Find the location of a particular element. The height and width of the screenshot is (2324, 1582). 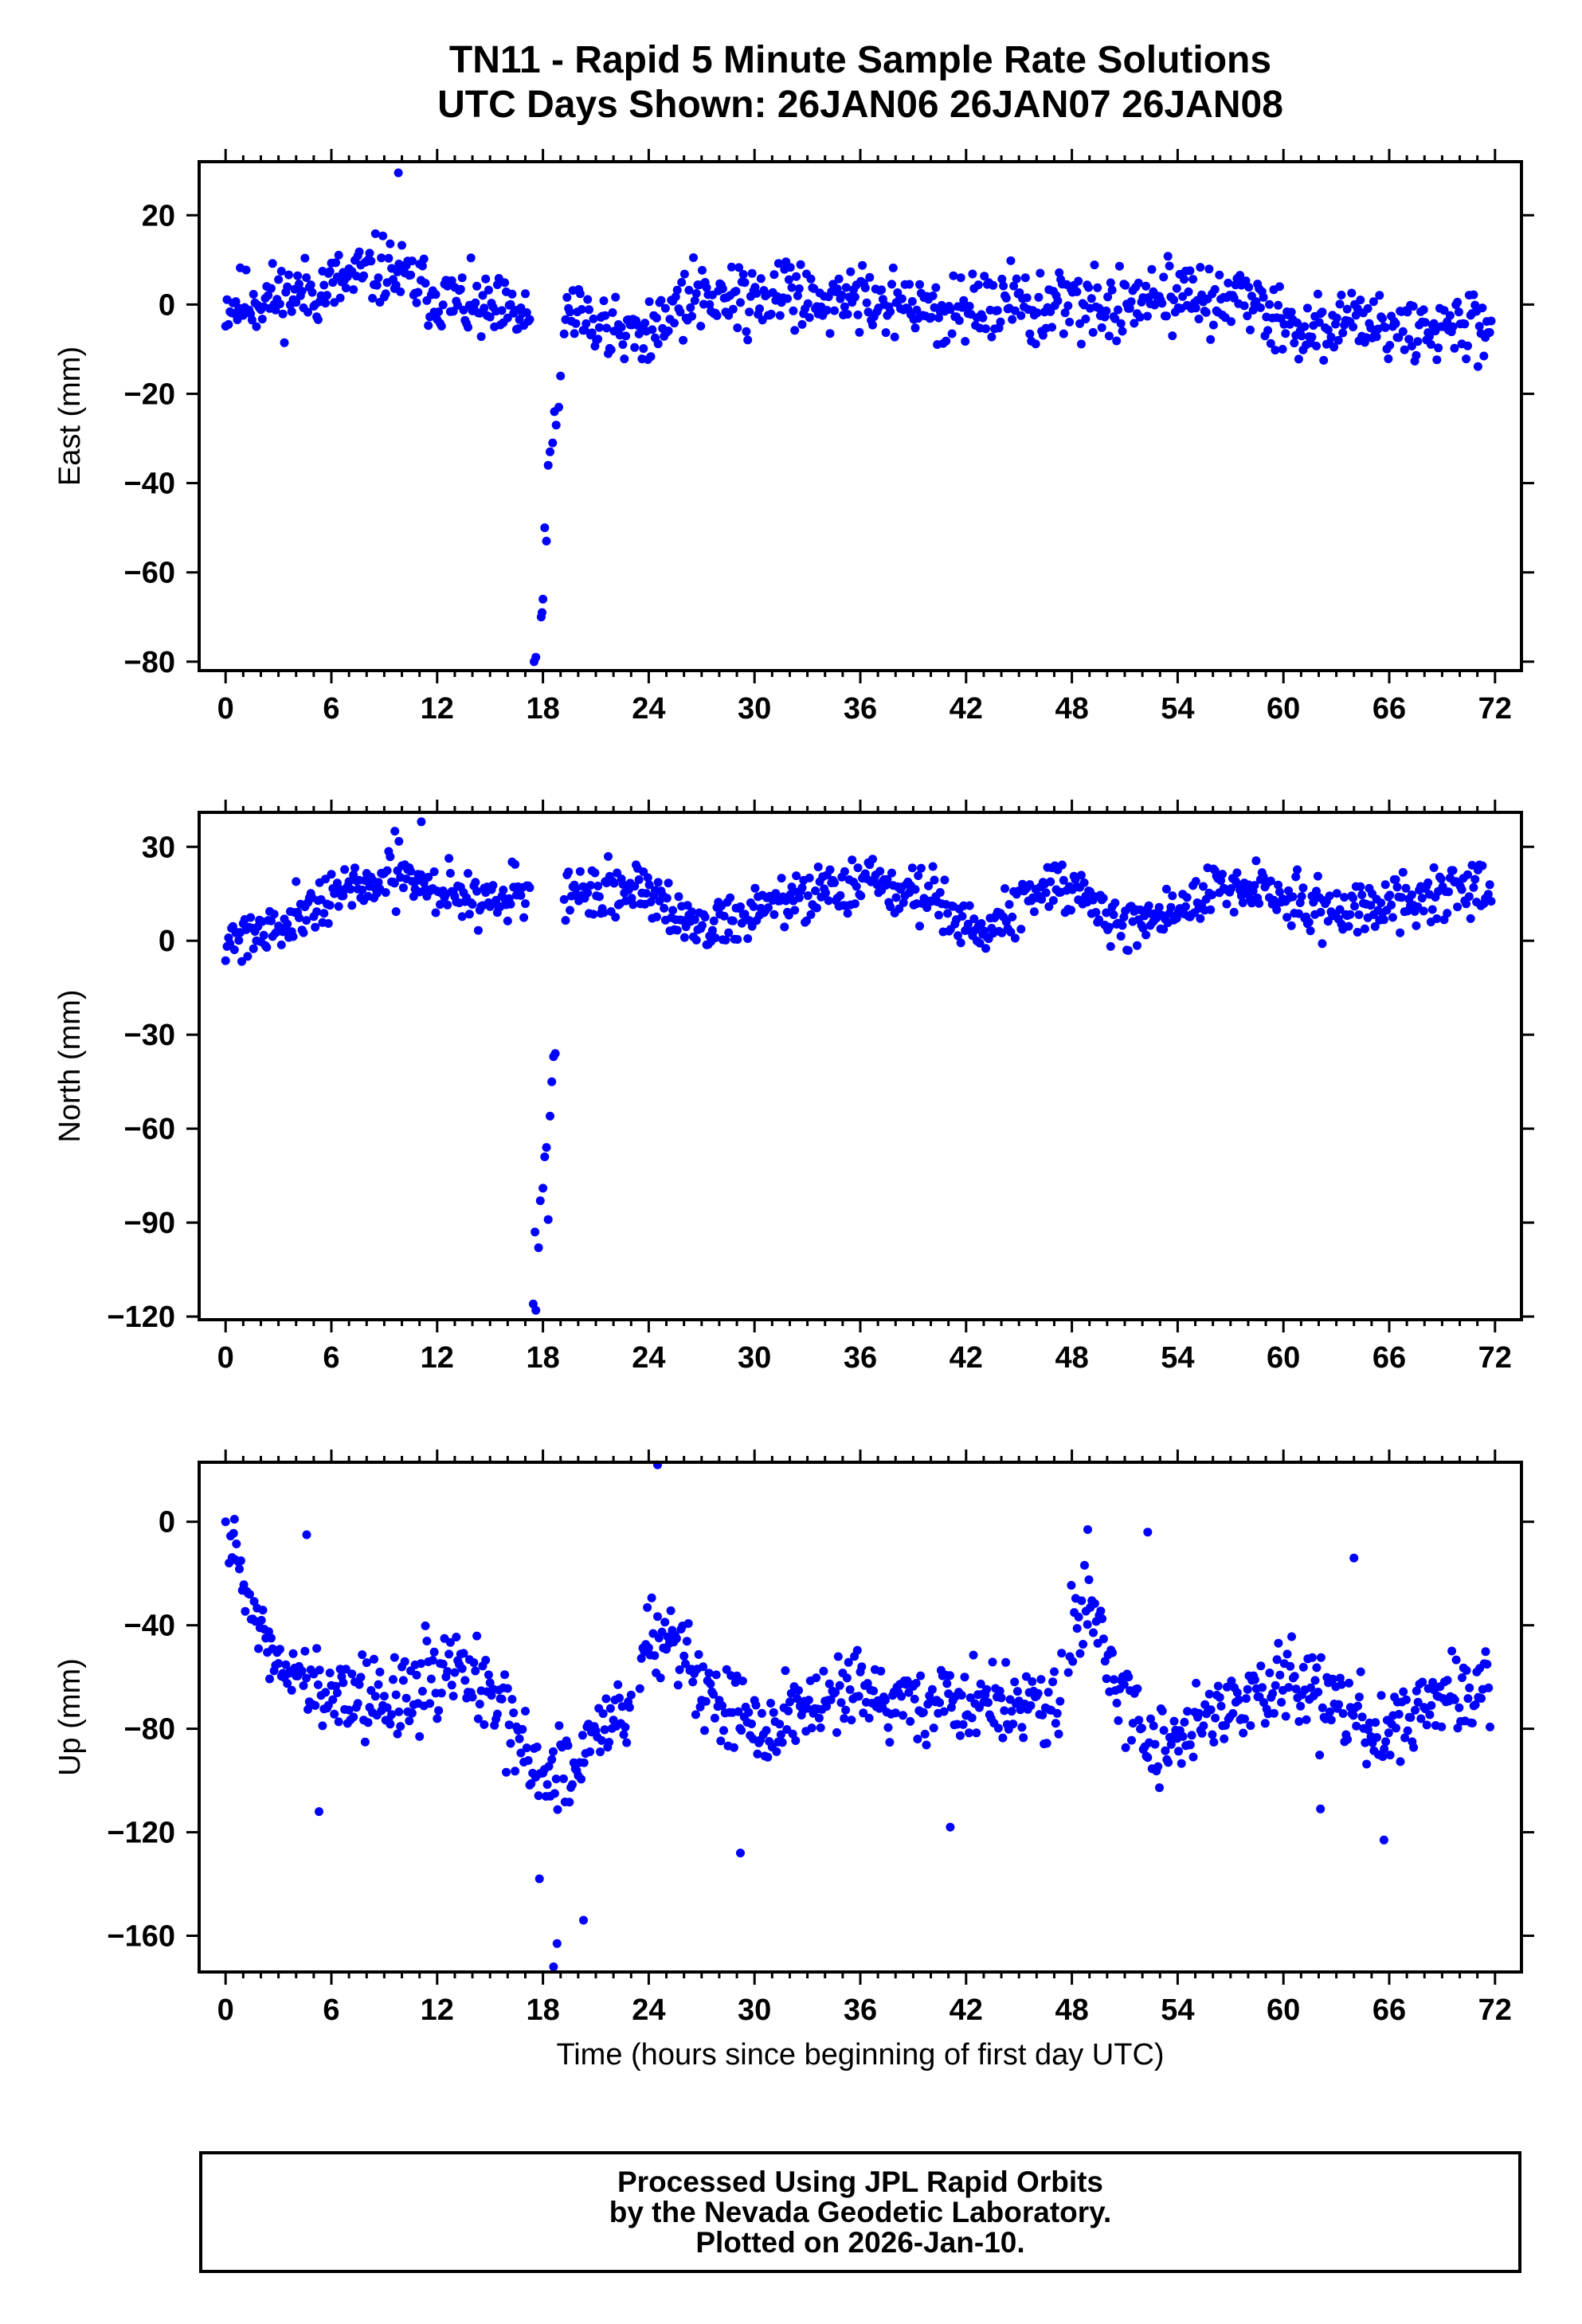

x-tick-label: 54 is located at coordinates (1177, 1358).